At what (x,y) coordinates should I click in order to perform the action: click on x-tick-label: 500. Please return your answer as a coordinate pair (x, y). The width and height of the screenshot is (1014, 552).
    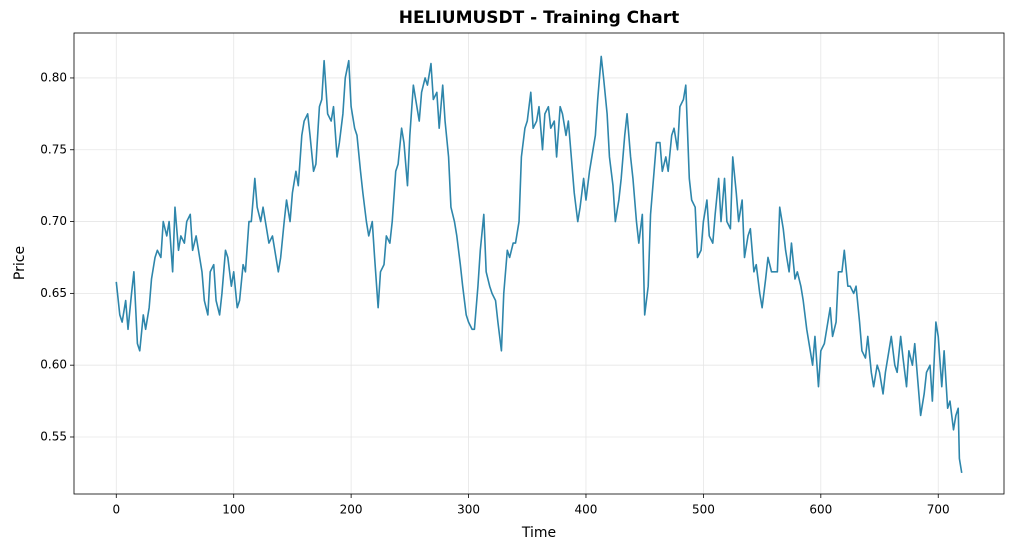
    Looking at the image, I should click on (703, 510).